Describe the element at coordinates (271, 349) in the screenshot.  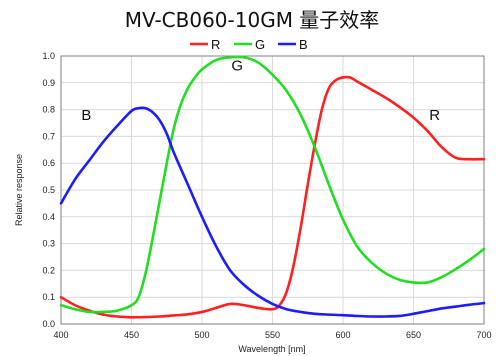
I see `x-axis-title: Wavelength [nm]` at that location.